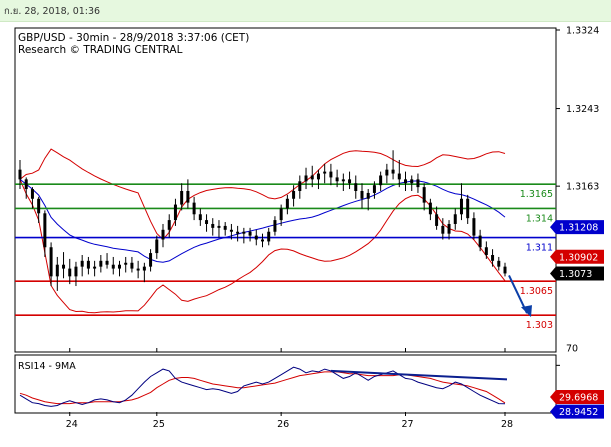 The width and height of the screenshot is (611, 447). I want to click on rsi-value-badge: 28.9452, so click(577, 411).